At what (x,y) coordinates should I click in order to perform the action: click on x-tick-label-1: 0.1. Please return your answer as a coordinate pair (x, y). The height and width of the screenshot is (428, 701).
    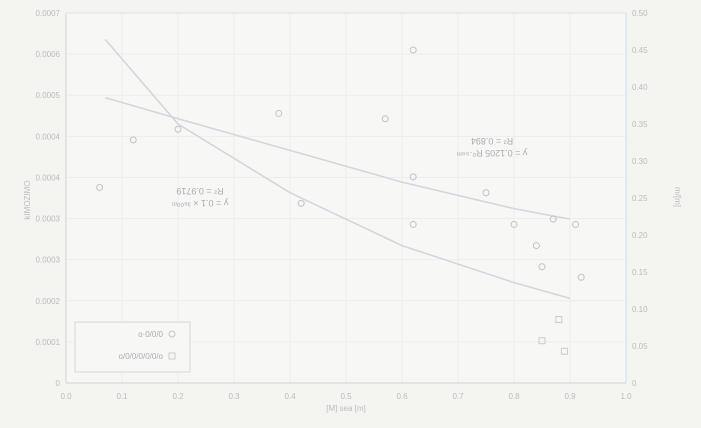
    Looking at the image, I should click on (122, 396).